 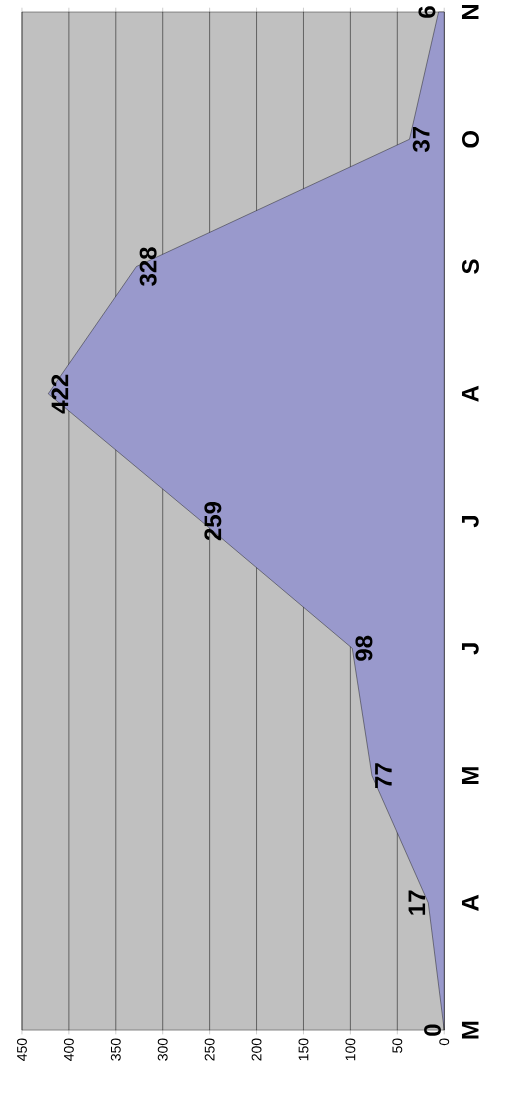 What do you see at coordinates (444, 1042) in the screenshot?
I see `x-tick-label: 0` at bounding box center [444, 1042].